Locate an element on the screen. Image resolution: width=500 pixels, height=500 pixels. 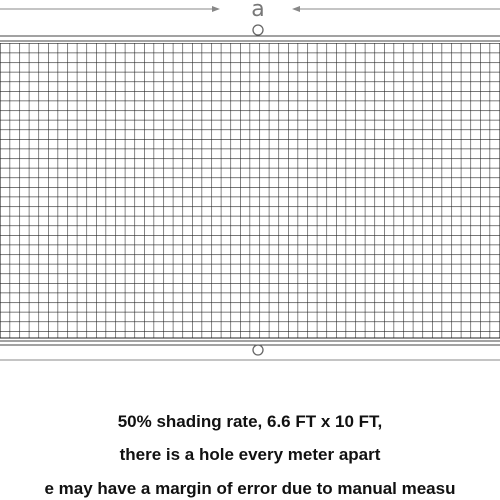
grommet-top is located at coordinates (258, 30).